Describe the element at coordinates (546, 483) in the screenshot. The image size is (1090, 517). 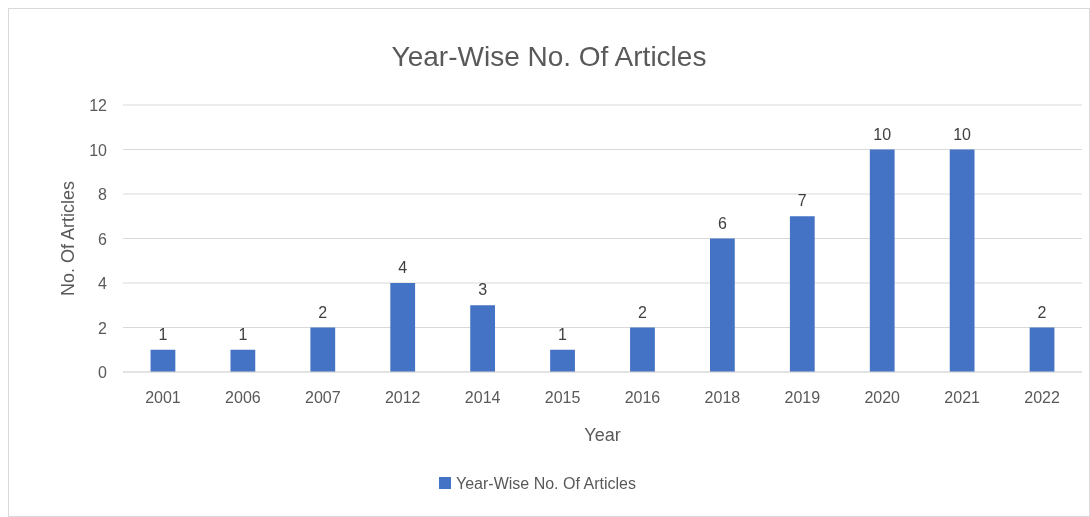
I see `legend-label: Year-Wise No. Of Articles` at that location.